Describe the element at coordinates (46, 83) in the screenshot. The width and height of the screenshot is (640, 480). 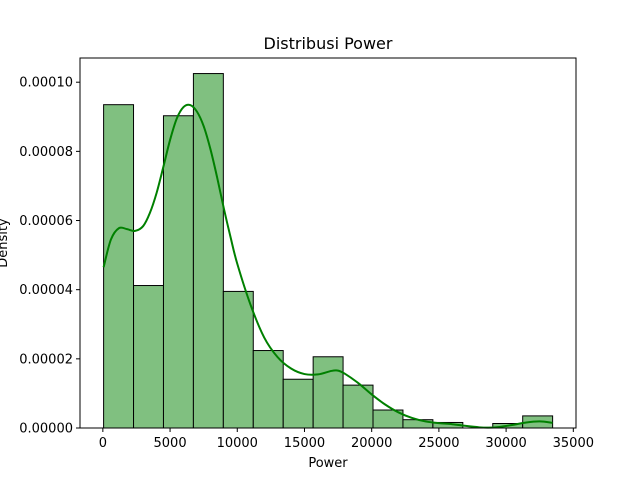
I see `y-tick-label: 0.00010` at that location.